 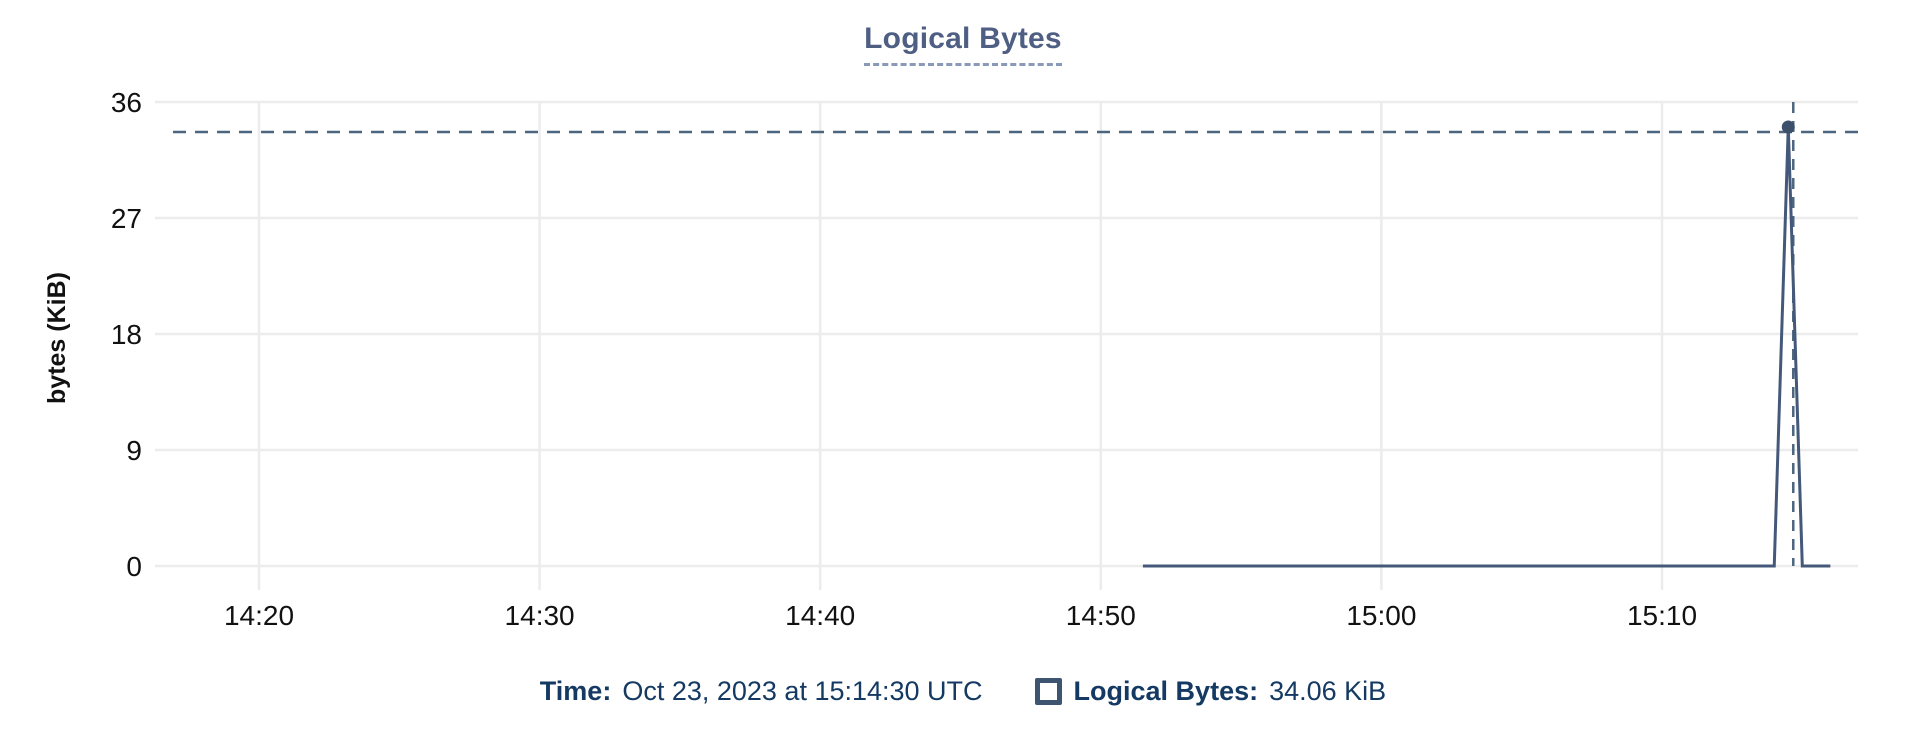 What do you see at coordinates (820, 615) in the screenshot?
I see `x-tick-label: 14:40` at bounding box center [820, 615].